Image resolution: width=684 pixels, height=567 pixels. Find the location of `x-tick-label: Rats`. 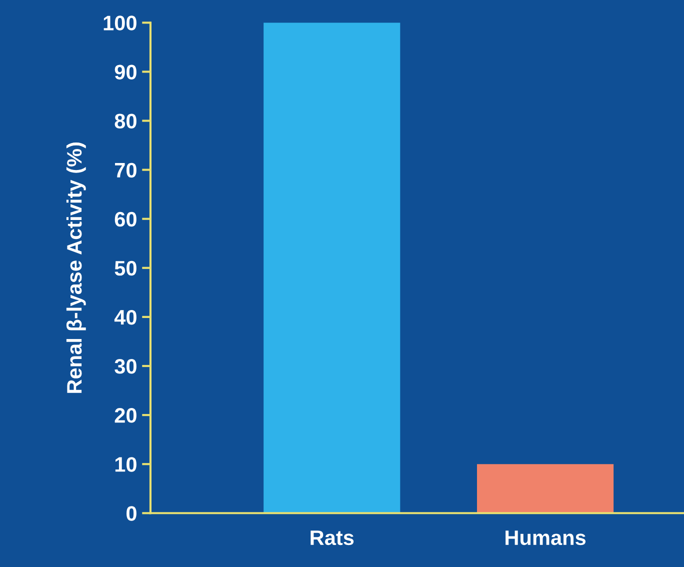

x-tick-label: Rats is located at coordinates (332, 538).